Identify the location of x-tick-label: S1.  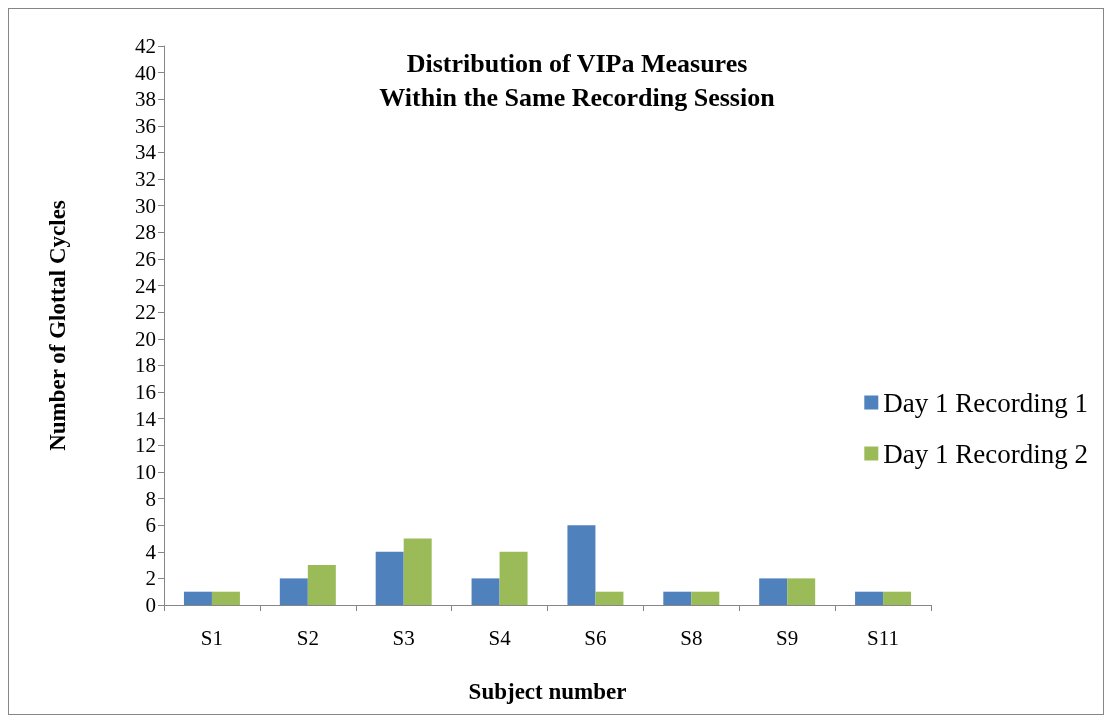
(212, 637).